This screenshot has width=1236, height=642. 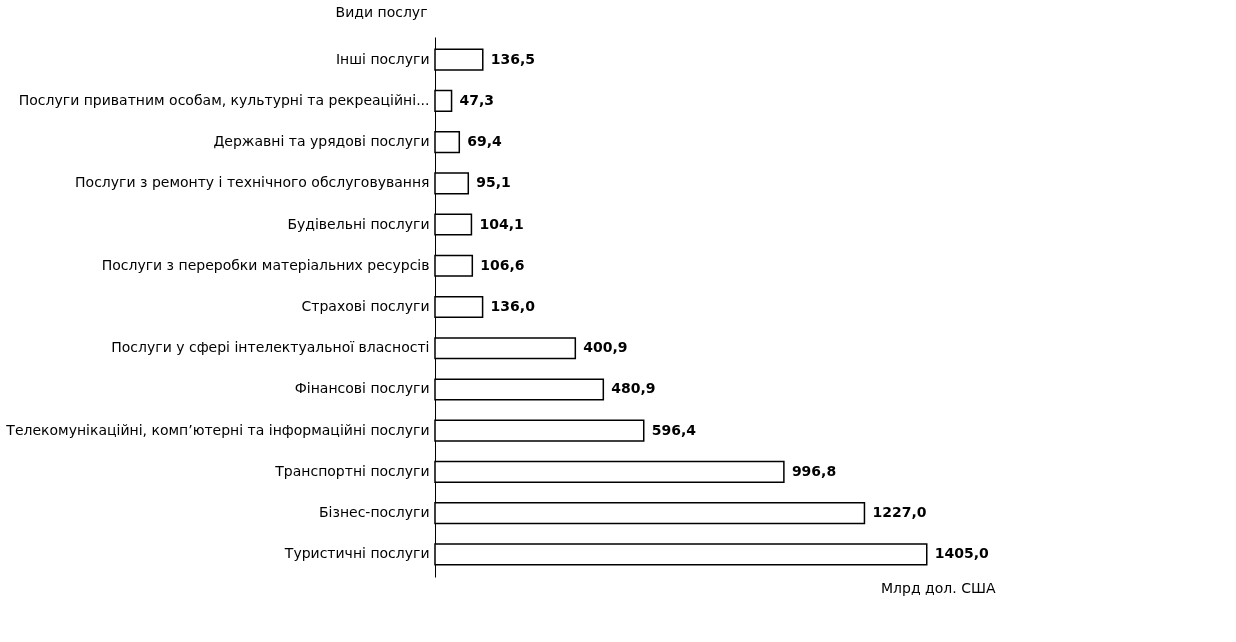 What do you see at coordinates (382, 58) in the screenshot?
I see `y-tick-label: Інші послуги` at bounding box center [382, 58].